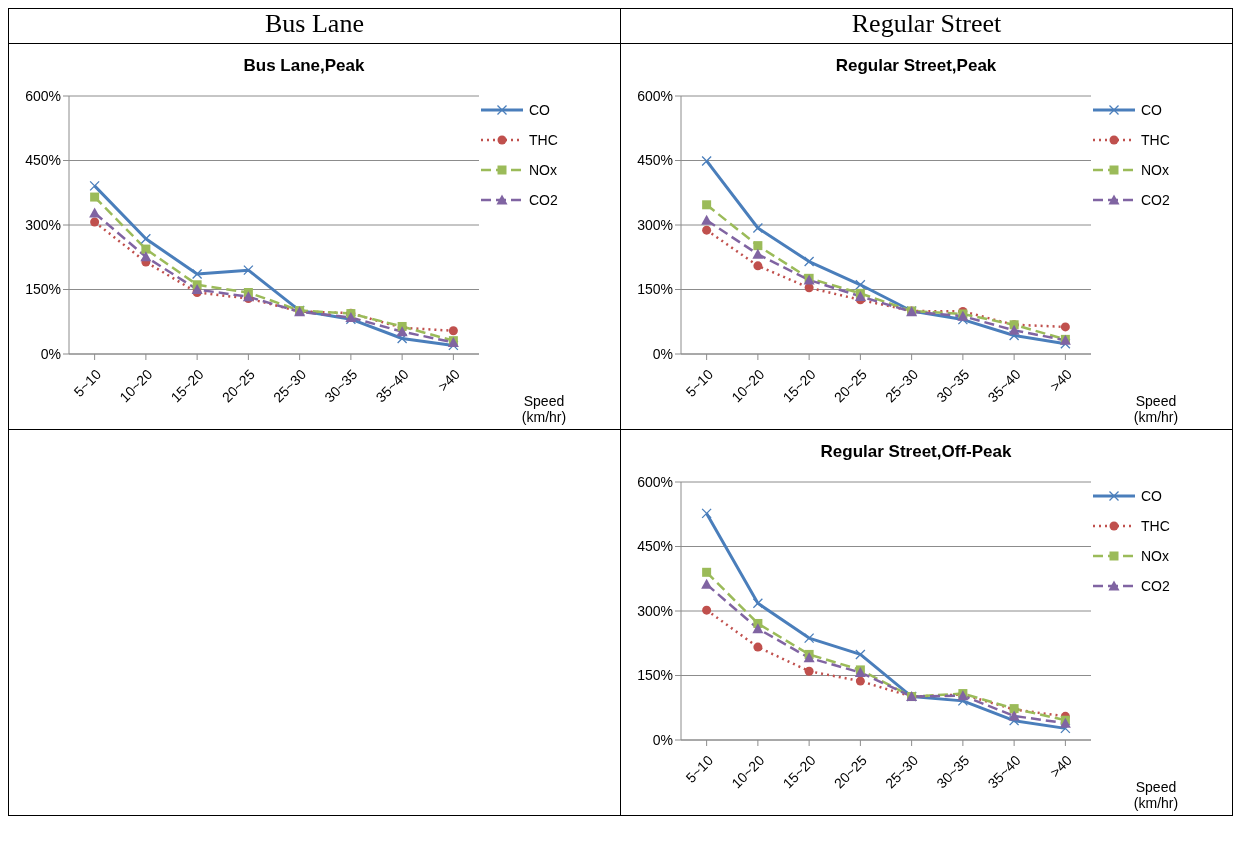 Image resolution: width=1239 pixels, height=852 pixels. What do you see at coordinates (916, 66) in the screenshot?
I see `chart-title: Regular Street,Peak` at bounding box center [916, 66].